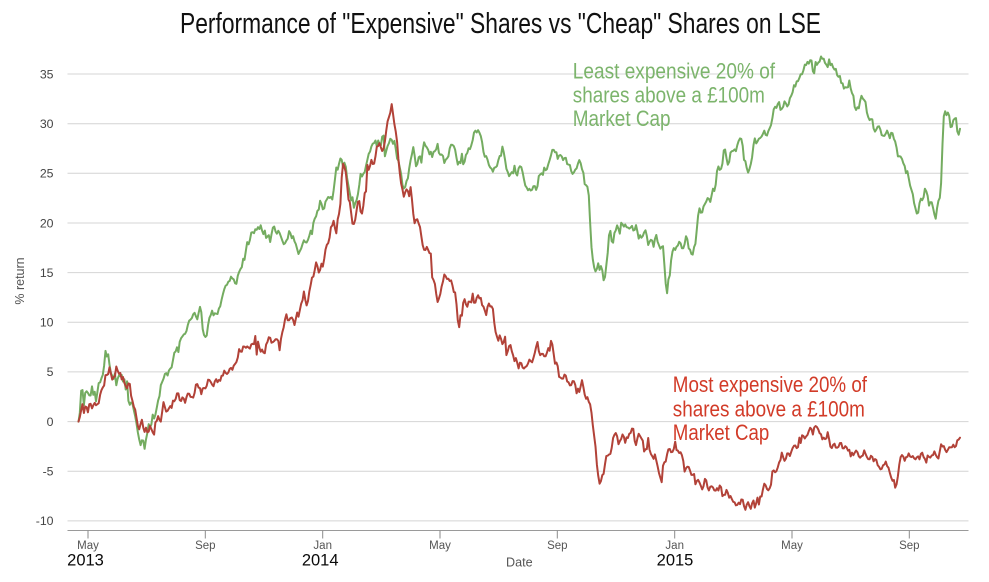 This screenshot has width=989, height=582. Describe the element at coordinates (50, 422) in the screenshot. I see `svg-text: 0` at that location.